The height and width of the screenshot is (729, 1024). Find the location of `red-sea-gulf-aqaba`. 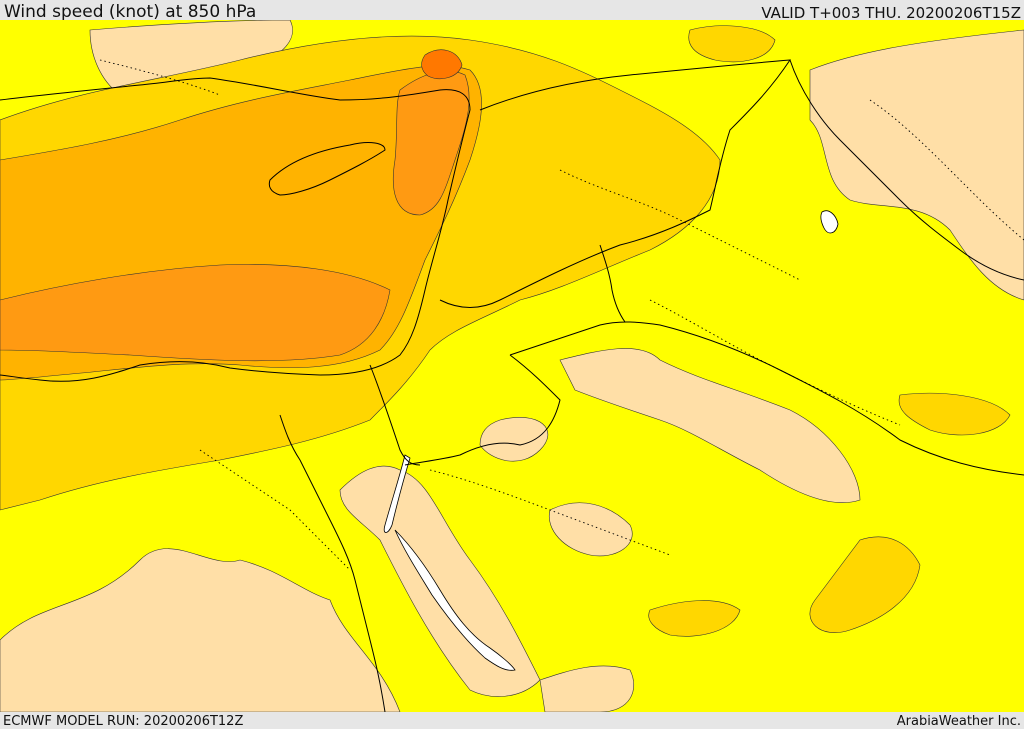

red-sea-gulf-aqaba is located at coordinates (397, 493).